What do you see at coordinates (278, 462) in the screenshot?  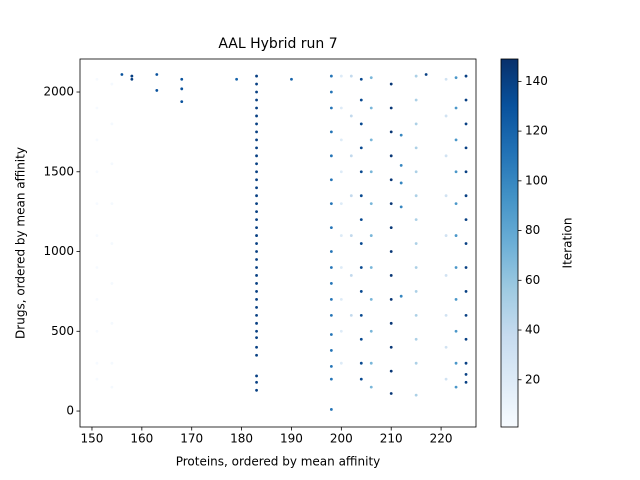 I see `x-axis-label: Proteins, ordered by mean affinity` at bounding box center [278, 462].